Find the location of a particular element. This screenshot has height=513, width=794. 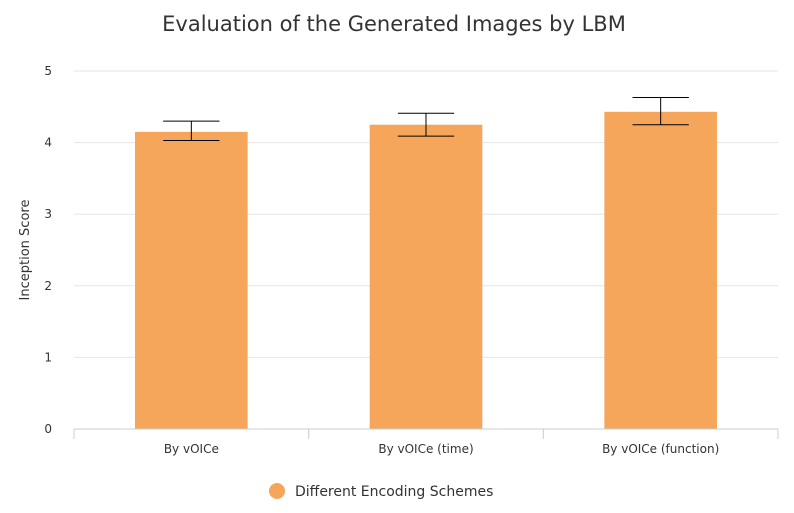

legend-label: Different Encoding Schemes is located at coordinates (394, 492).